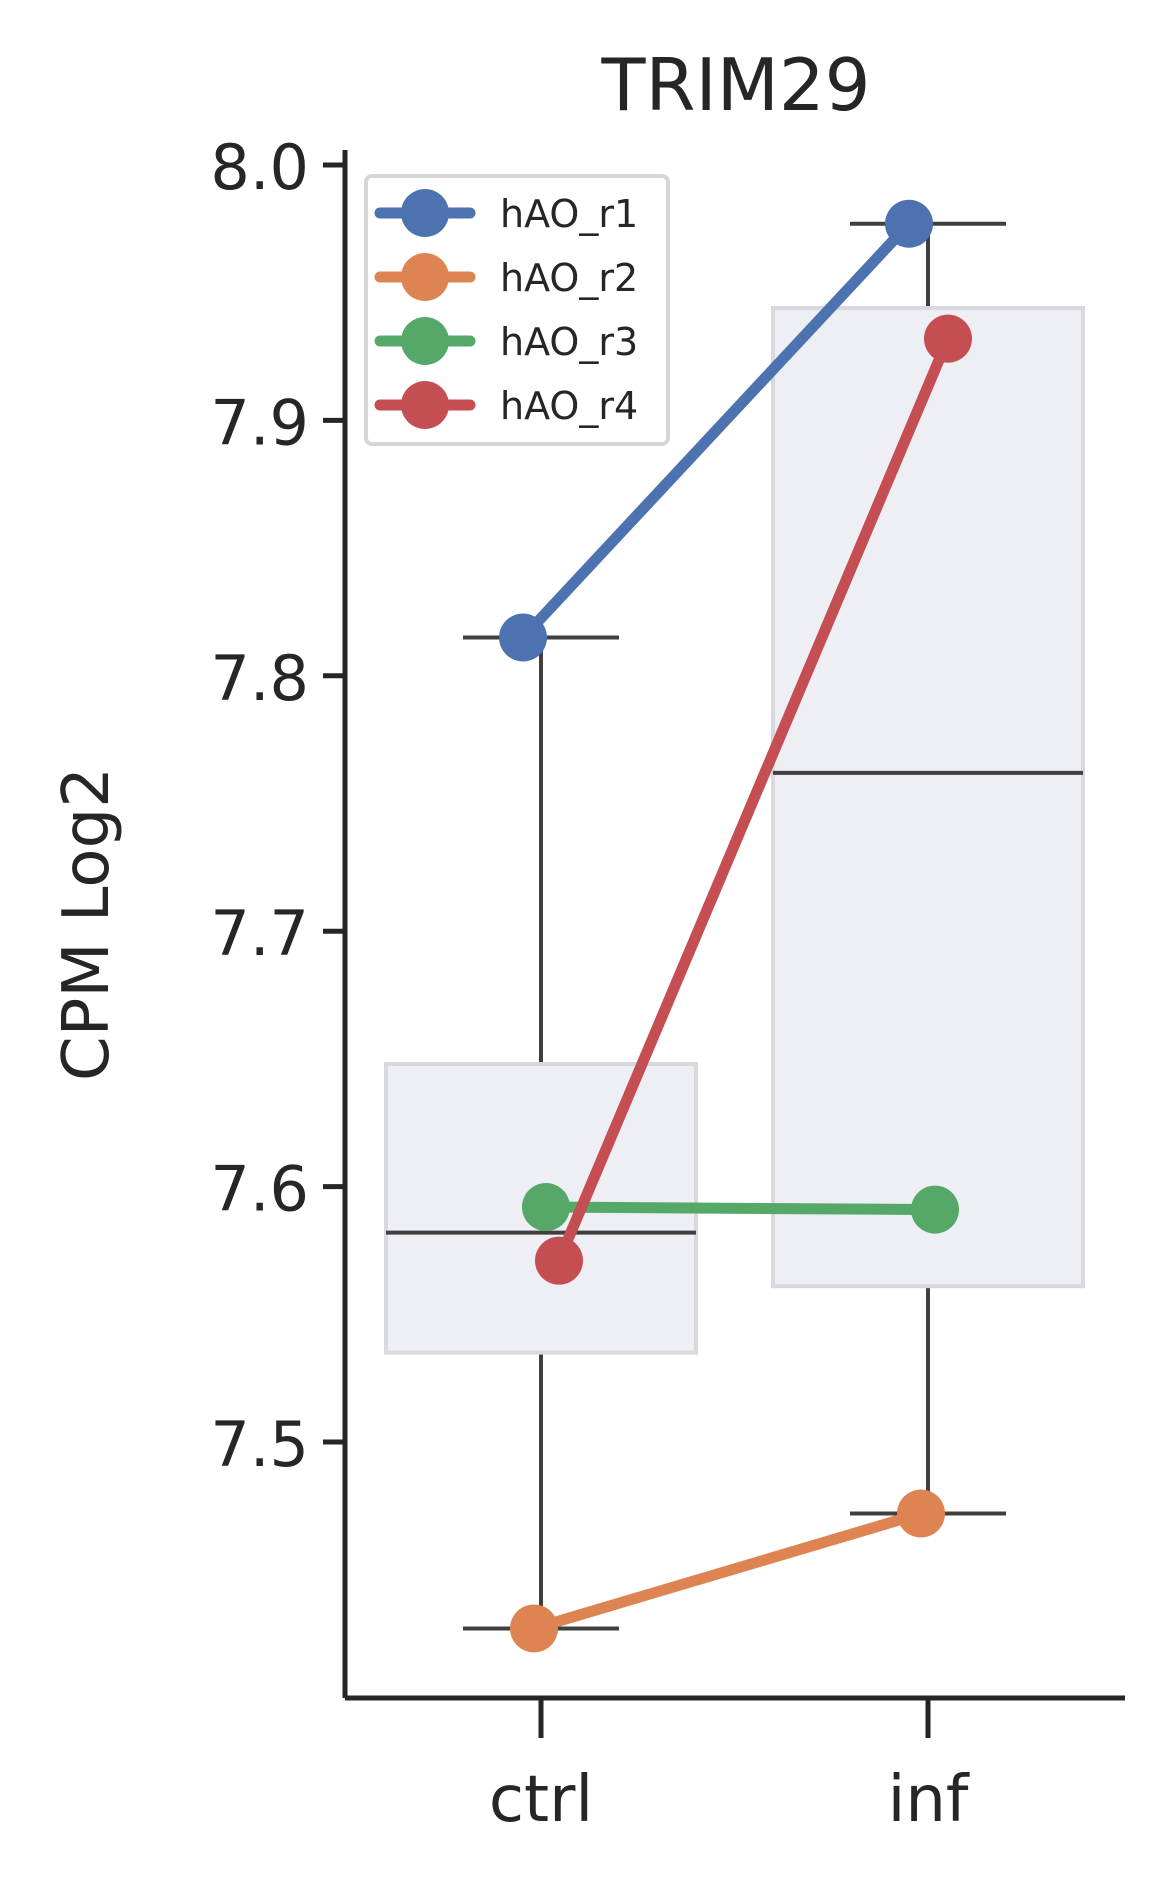 The image size is (1171, 1885). I want to click on legend-label-hAO_r3: hAO_r3, so click(569, 342).